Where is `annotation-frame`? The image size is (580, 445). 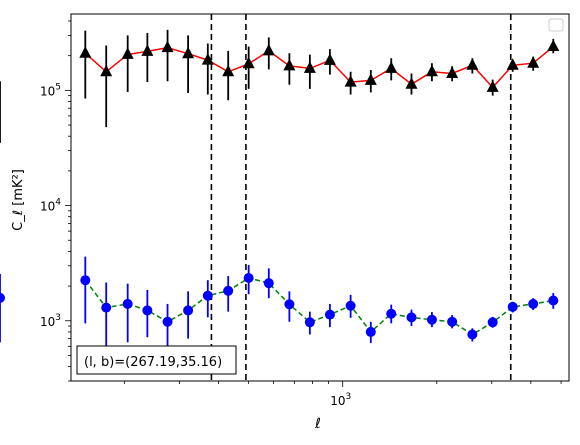
annotation-frame is located at coordinates (156, 360).